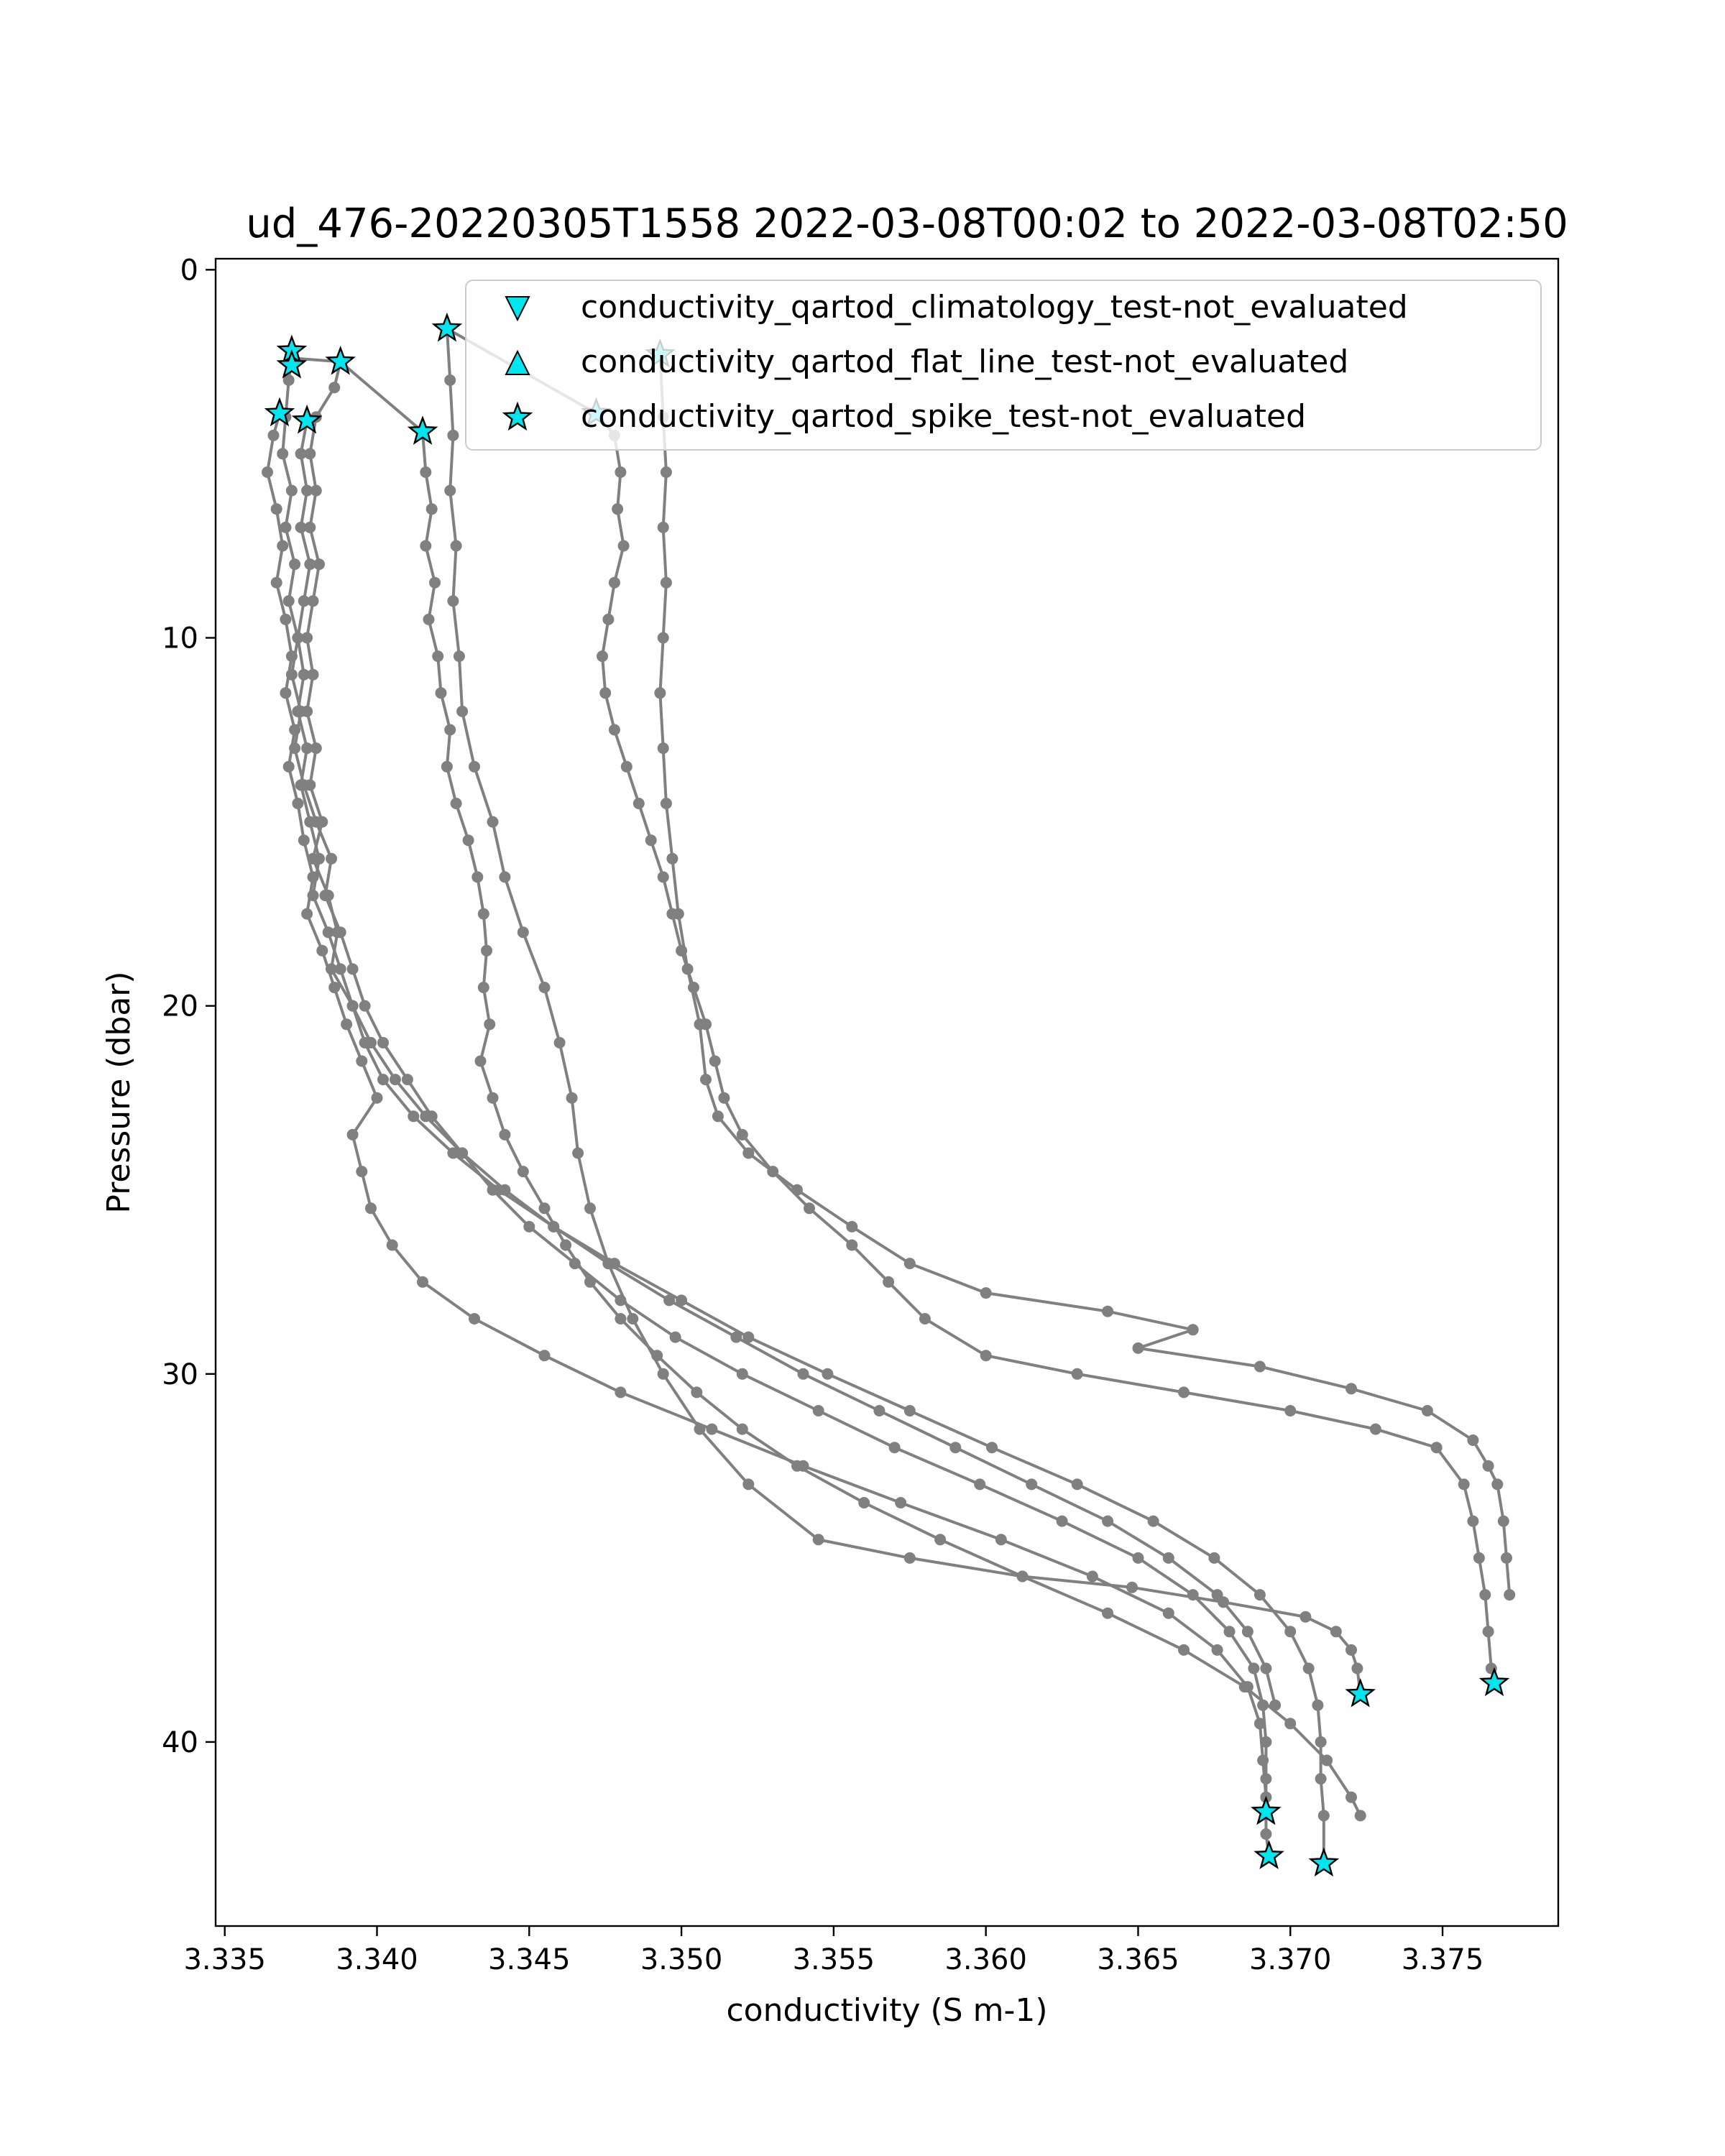 Image resolution: width=1725 pixels, height=2156 pixels. Describe the element at coordinates (224, 1959) in the screenshot. I see `x-tick-label: 3.335` at that location.